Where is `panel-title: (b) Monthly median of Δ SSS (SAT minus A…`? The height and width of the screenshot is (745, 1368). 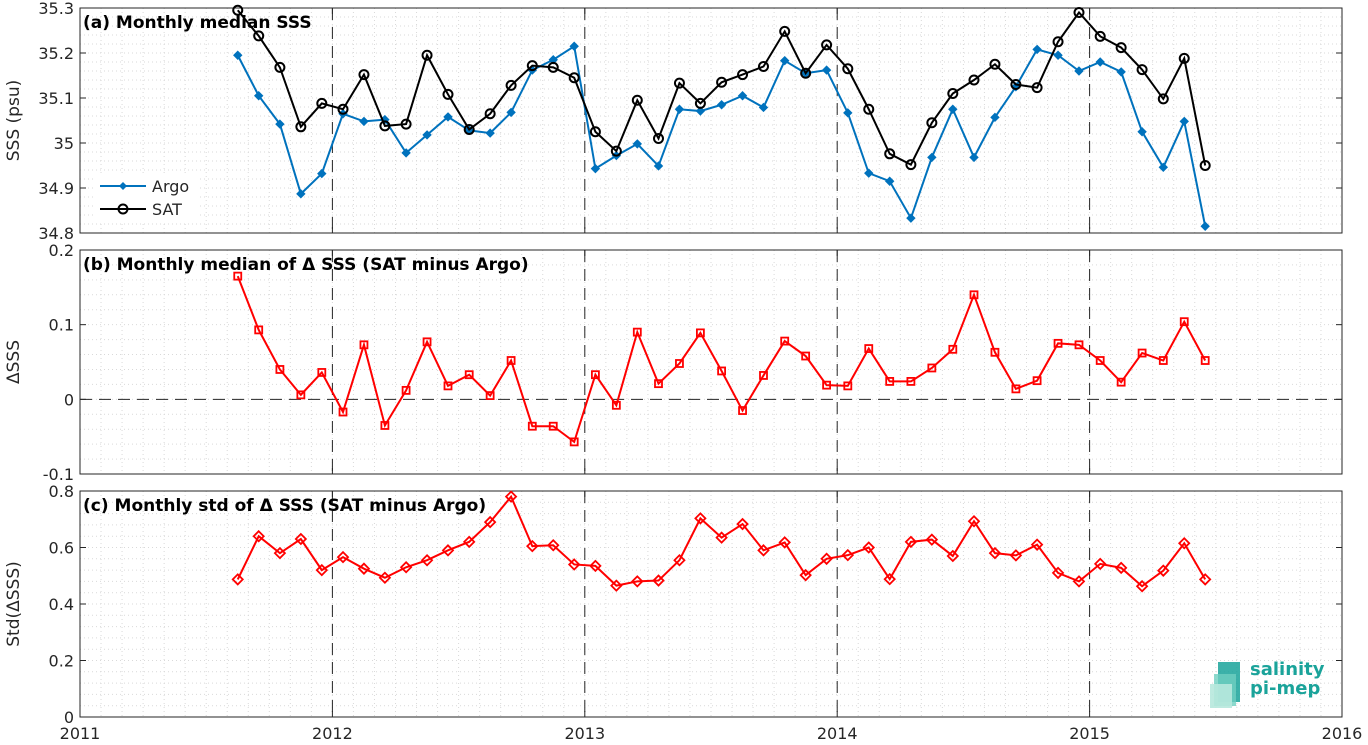
panel-title: (b) Monthly median of Δ SSS (SAT minus A… is located at coordinates (306, 265).